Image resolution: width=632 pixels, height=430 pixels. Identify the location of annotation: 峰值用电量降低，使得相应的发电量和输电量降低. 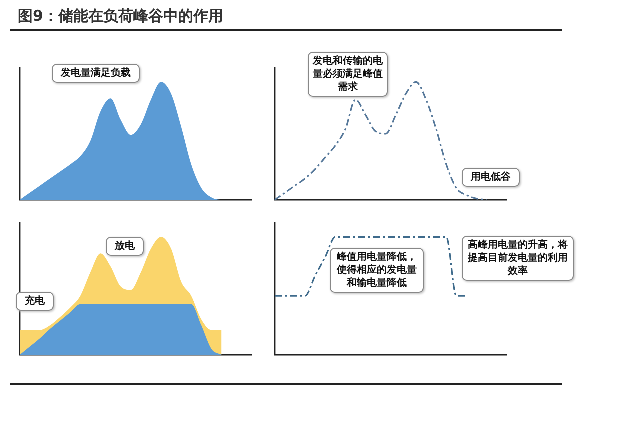
(377, 270).